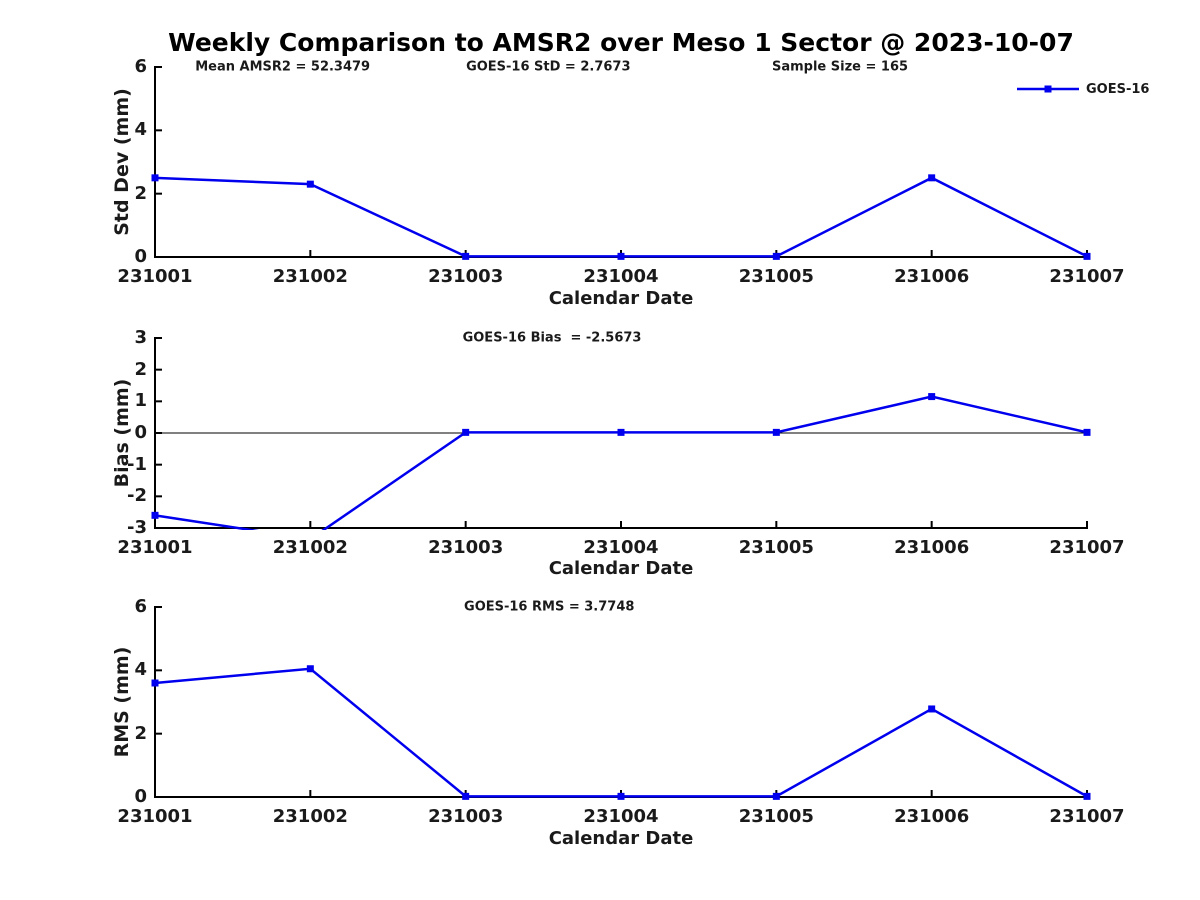 The height and width of the screenshot is (900, 1200). I want to click on x-axis-label-rms: Calendar Date, so click(621, 838).